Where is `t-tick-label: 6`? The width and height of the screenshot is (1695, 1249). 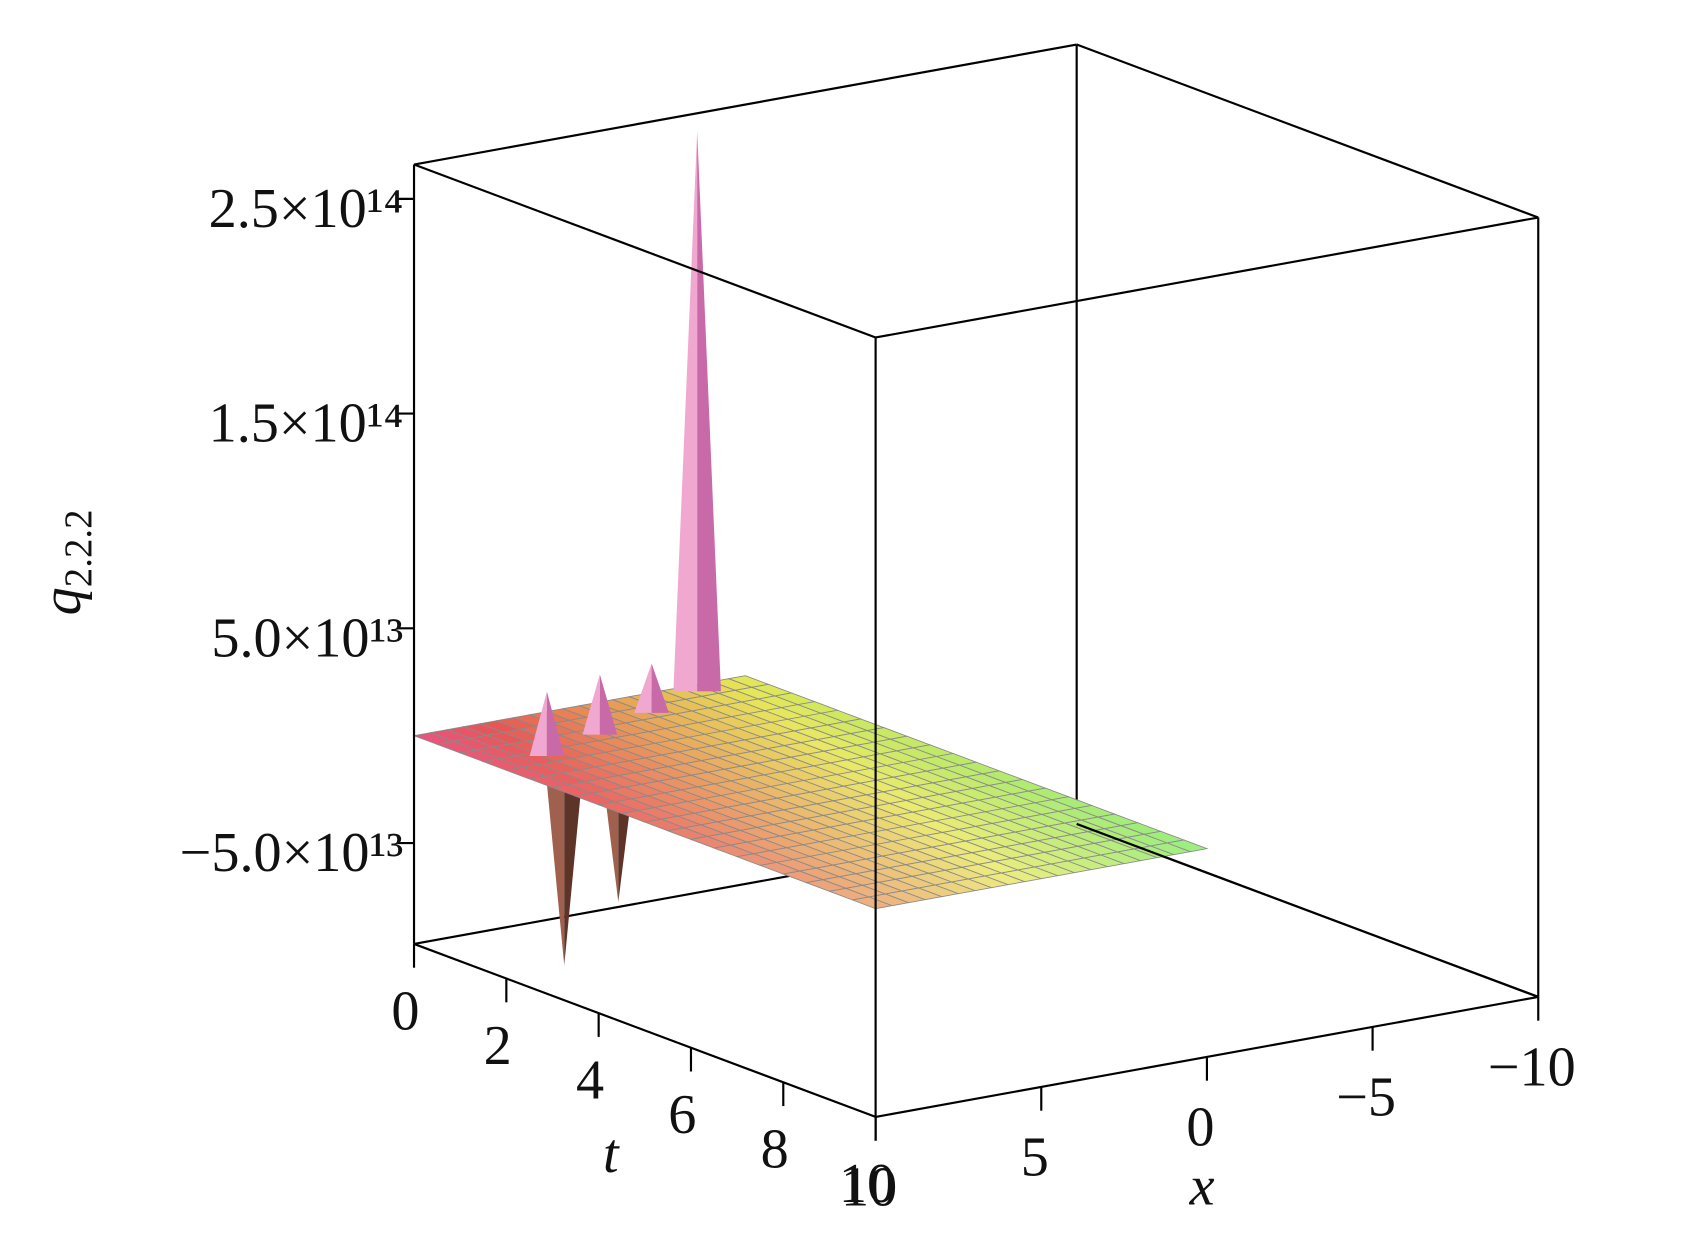 t-tick-label: 6 is located at coordinates (682, 1115).